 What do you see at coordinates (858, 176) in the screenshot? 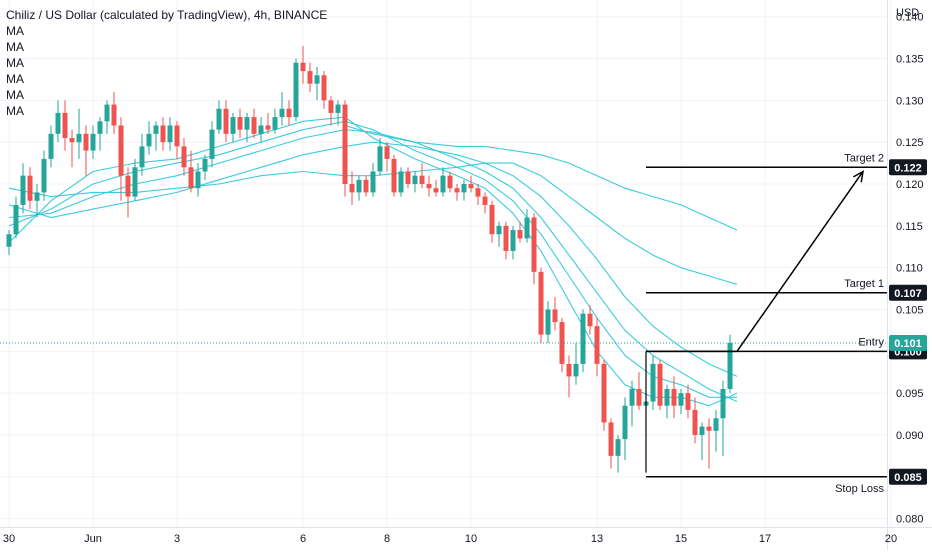
I see `projection-arrow-head` at bounding box center [858, 176].